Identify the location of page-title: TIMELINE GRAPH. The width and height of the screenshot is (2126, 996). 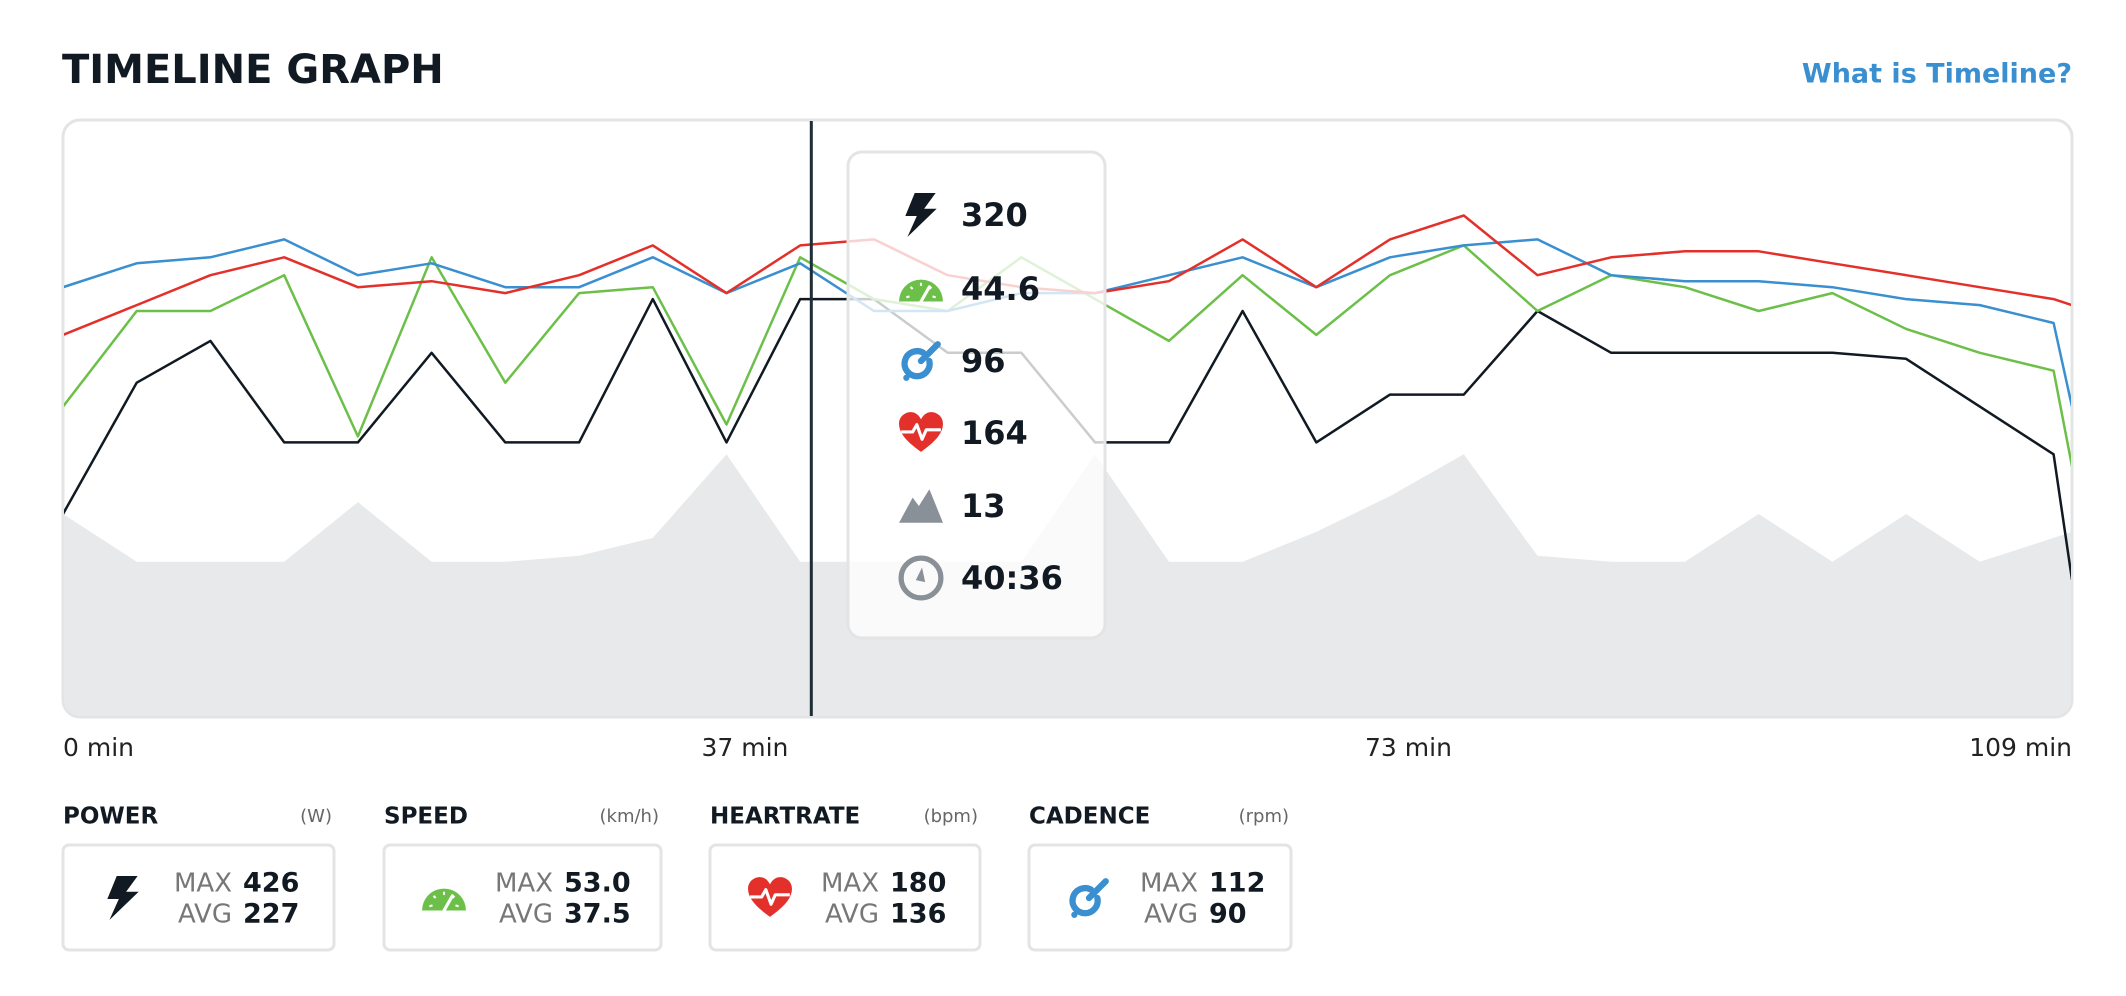
(253, 70).